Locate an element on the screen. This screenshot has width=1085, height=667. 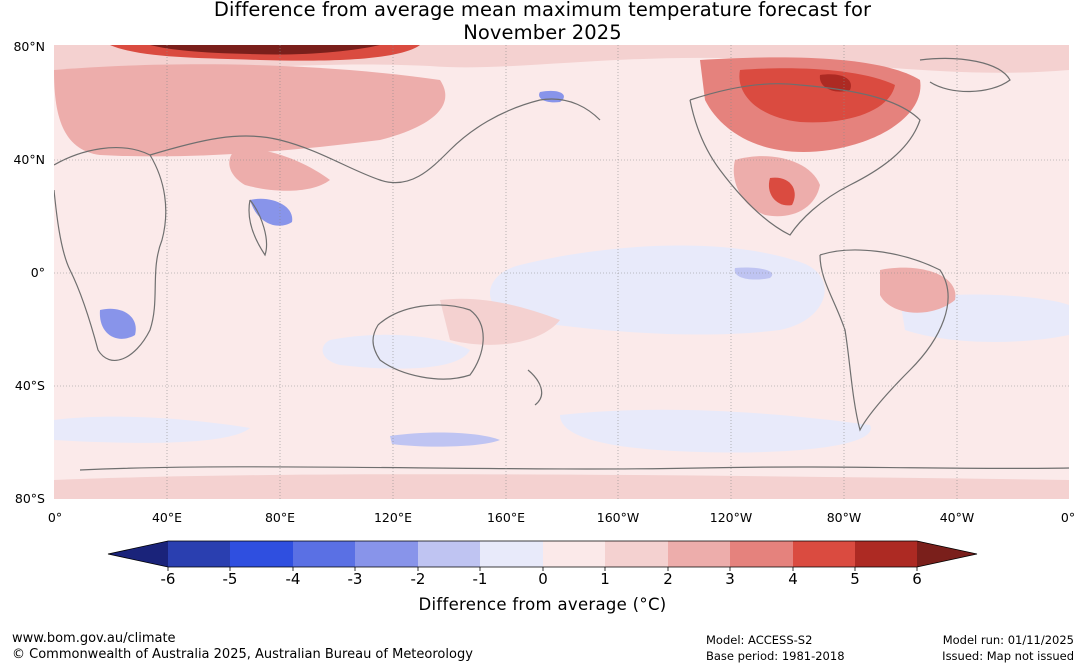
lat-label-80n: 80°N is located at coordinates (29, 46).